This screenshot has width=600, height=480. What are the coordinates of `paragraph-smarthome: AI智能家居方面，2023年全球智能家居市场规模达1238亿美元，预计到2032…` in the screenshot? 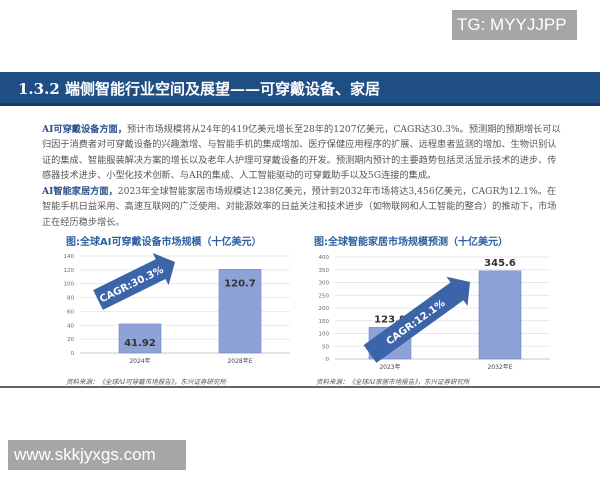 It's located at (302, 207).